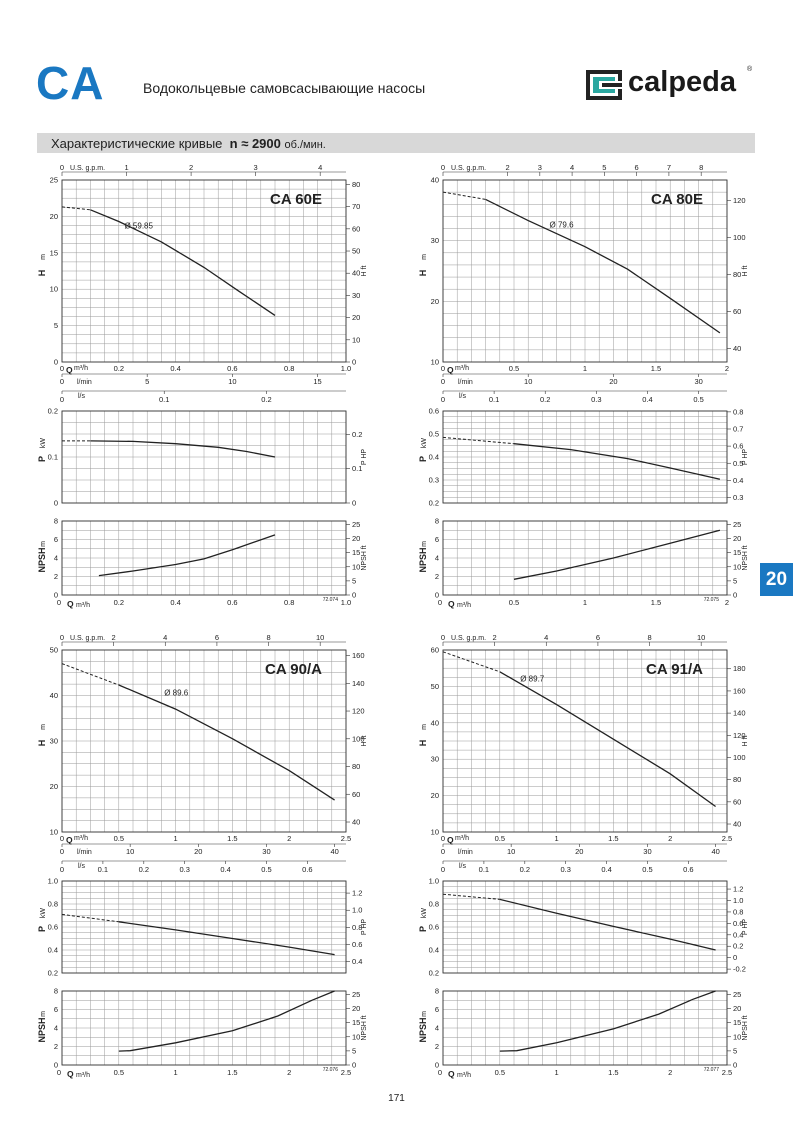 Image resolution: width=793 pixels, height=1122 pixels. Describe the element at coordinates (187, 555) in the screenshot. I see `npsh-curve` at that location.